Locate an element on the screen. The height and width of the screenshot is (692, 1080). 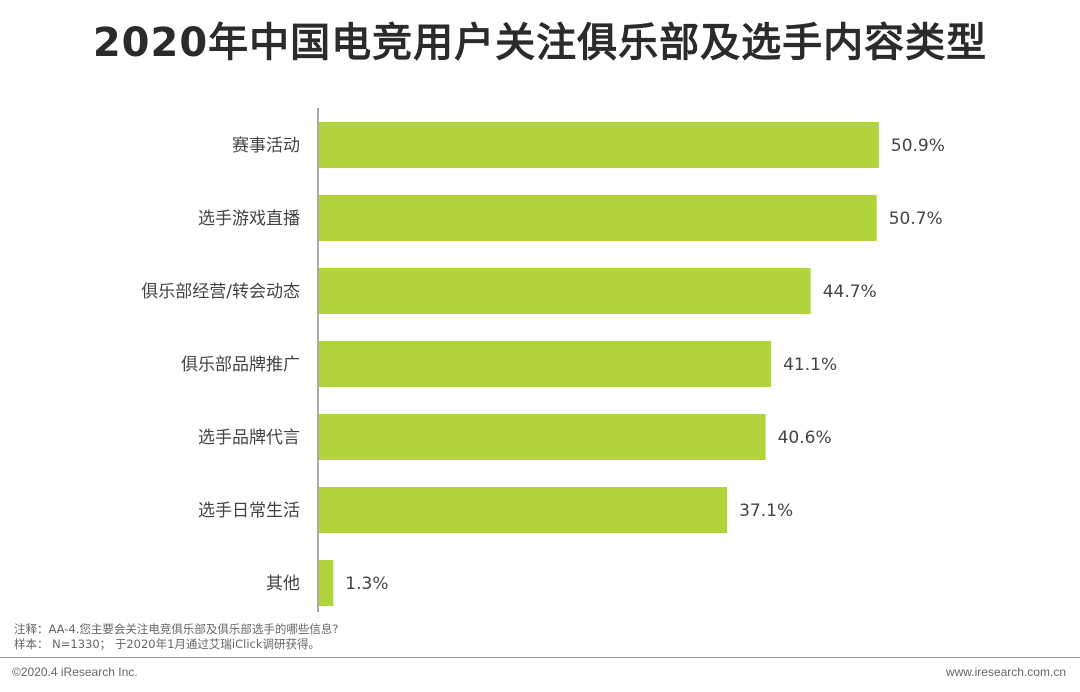
value-label: 37.1% is located at coordinates (766, 511).